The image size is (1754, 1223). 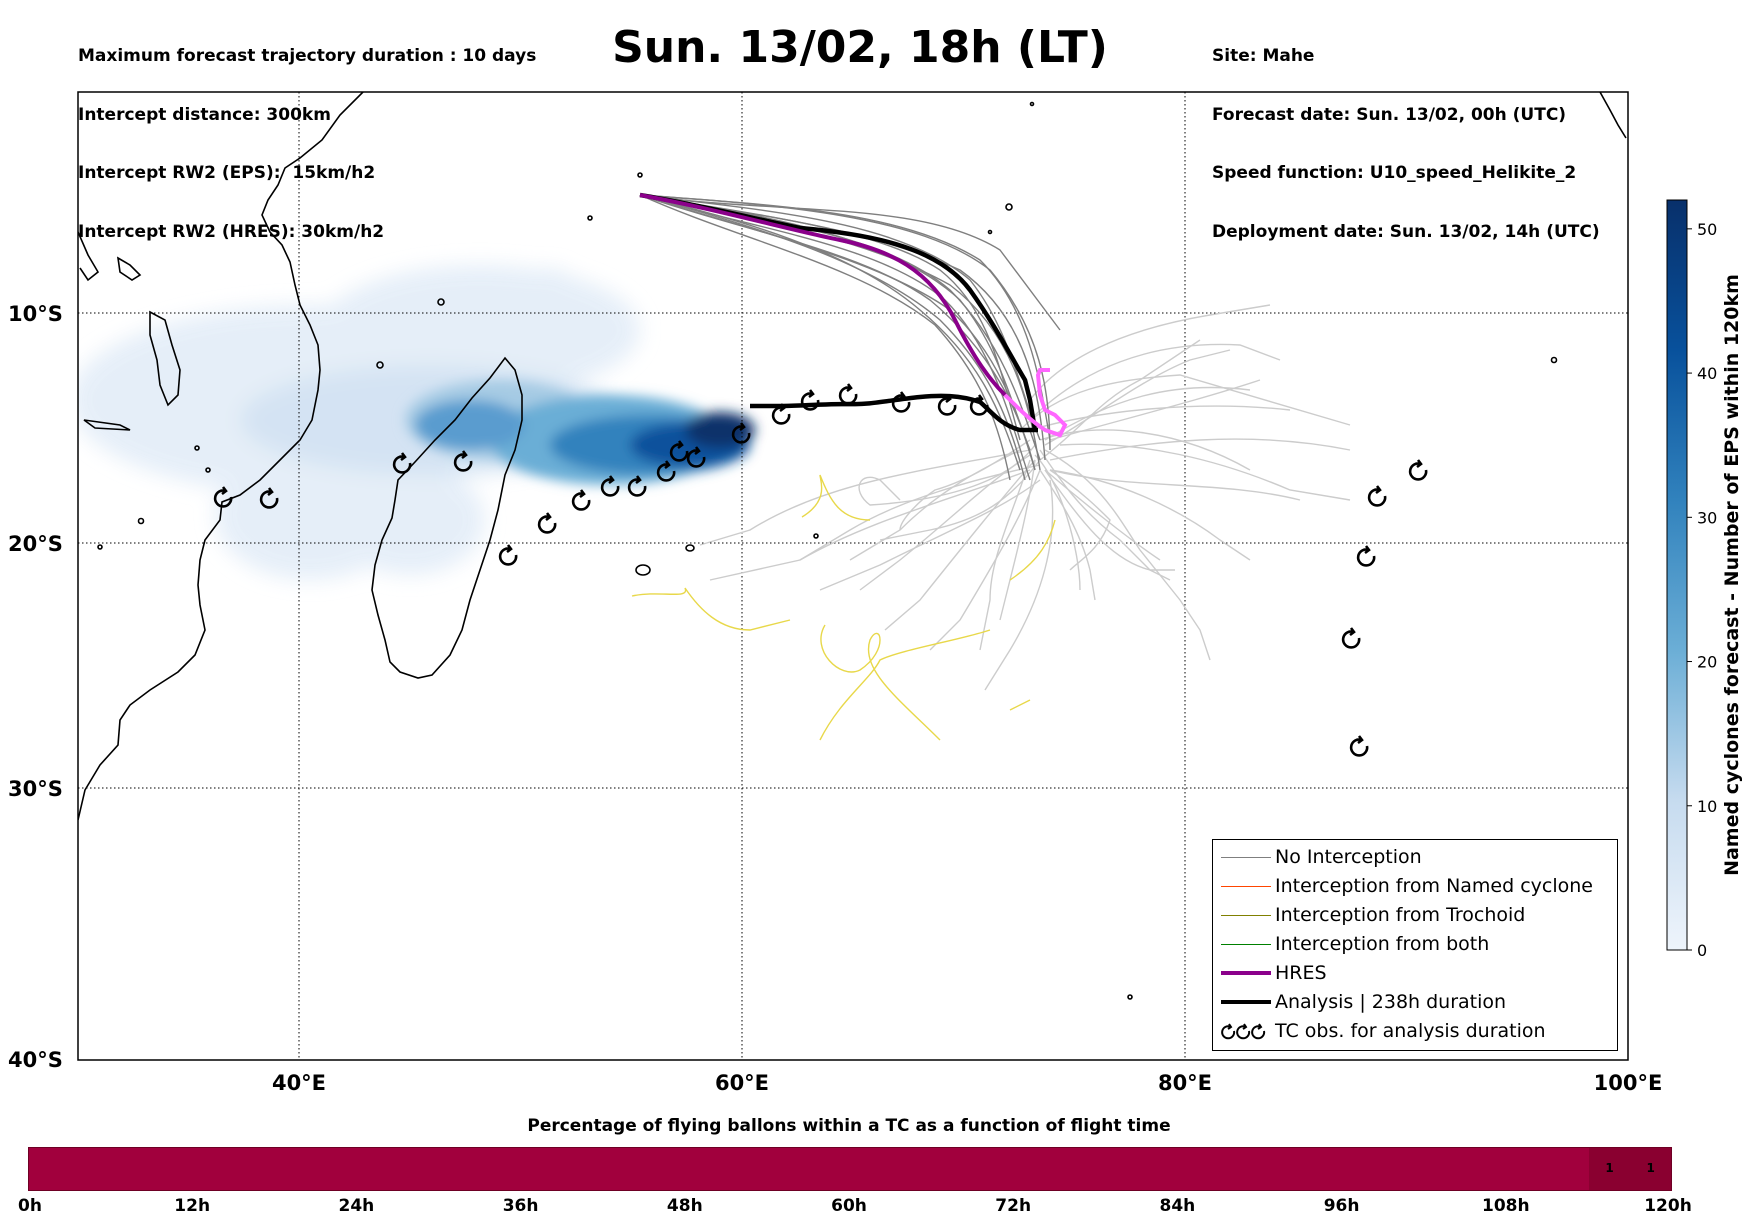 I want to click on legend-label: No Interception, so click(x=1348, y=857).